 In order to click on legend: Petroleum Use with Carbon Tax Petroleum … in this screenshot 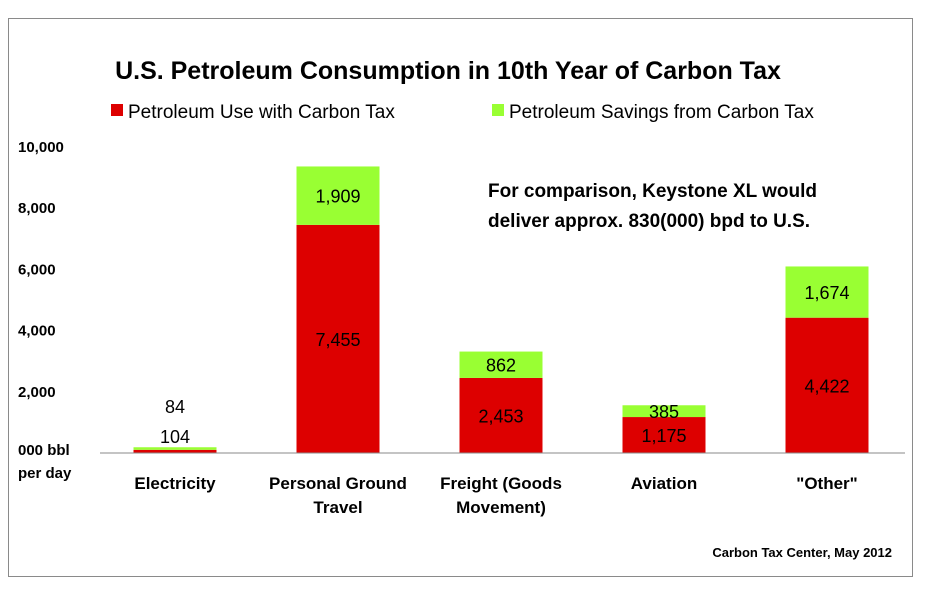, I will do `click(462, 112)`.